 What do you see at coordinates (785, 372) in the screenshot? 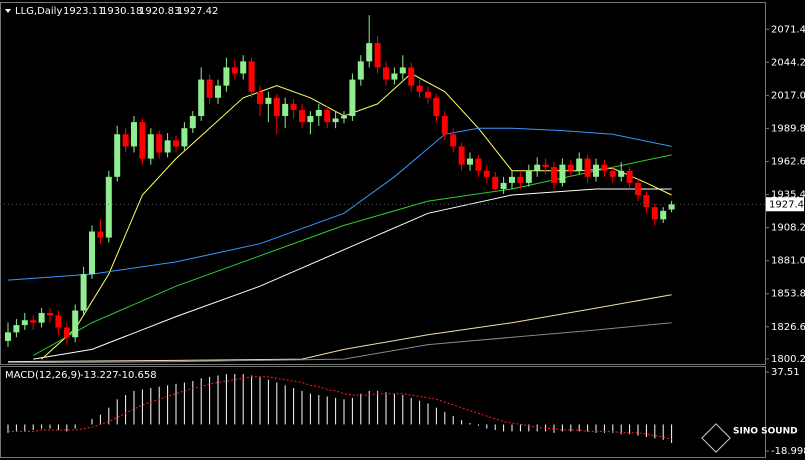
I see `y-tick-label: 37.51` at bounding box center [785, 372].